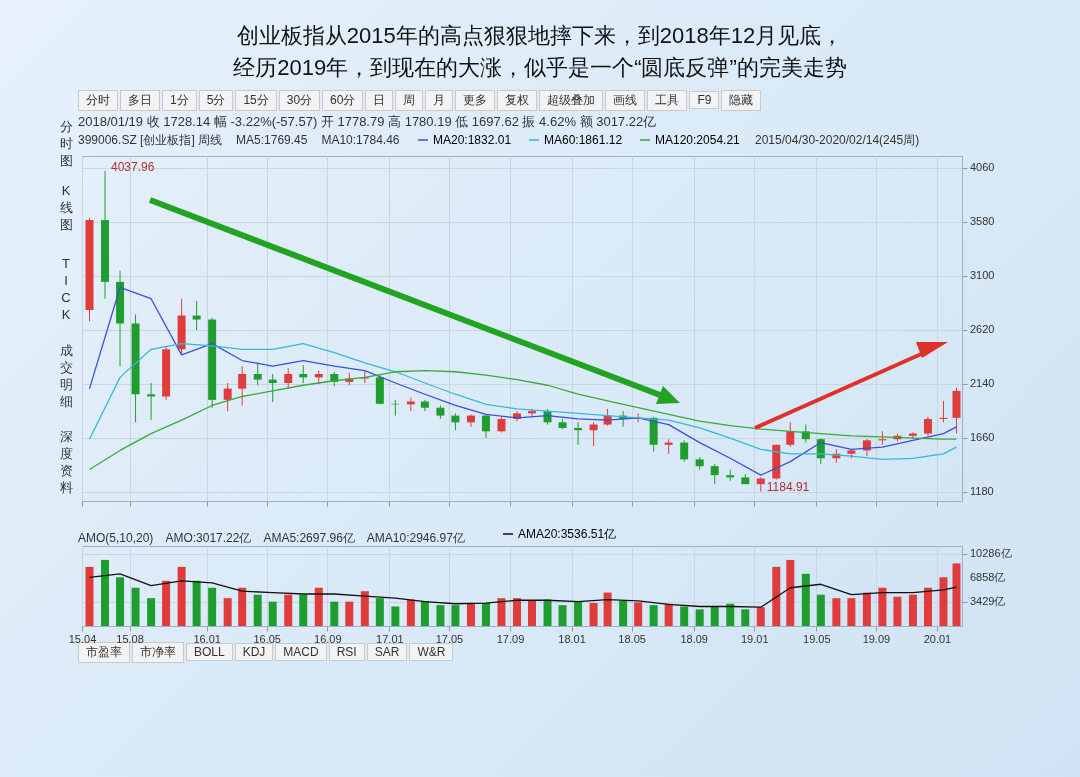 The image size is (1080, 777). What do you see at coordinates (415, 538) in the screenshot?
I see `text: AMA10:2946.97亿` at bounding box center [415, 538].